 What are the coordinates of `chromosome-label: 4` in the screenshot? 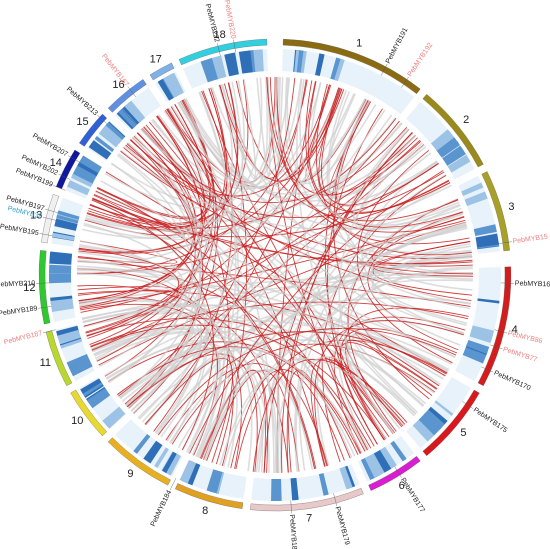 It's located at (515, 330).